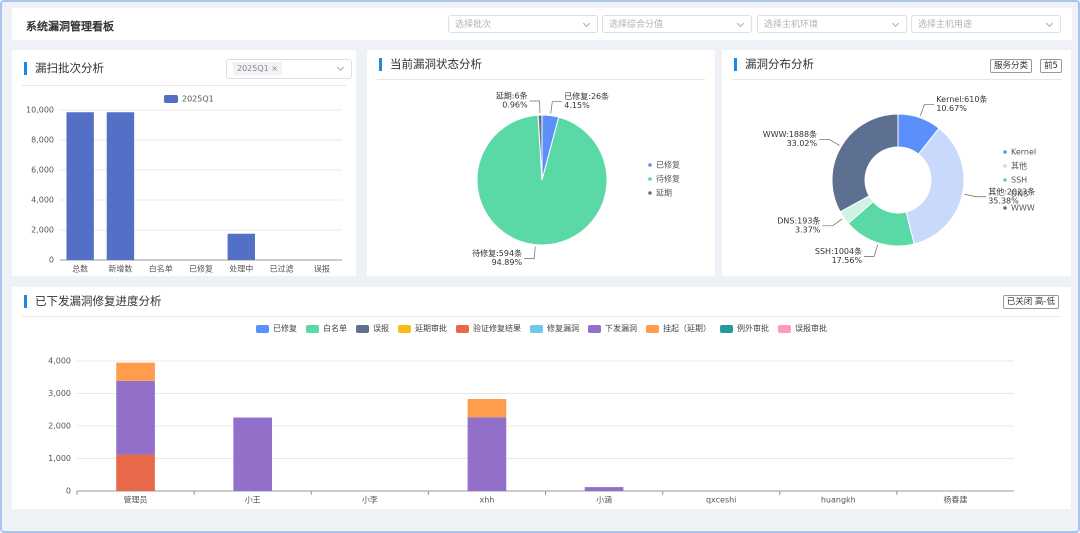 This screenshot has width=1080, height=533. I want to click on legend-label: 2025Q1, so click(198, 99).